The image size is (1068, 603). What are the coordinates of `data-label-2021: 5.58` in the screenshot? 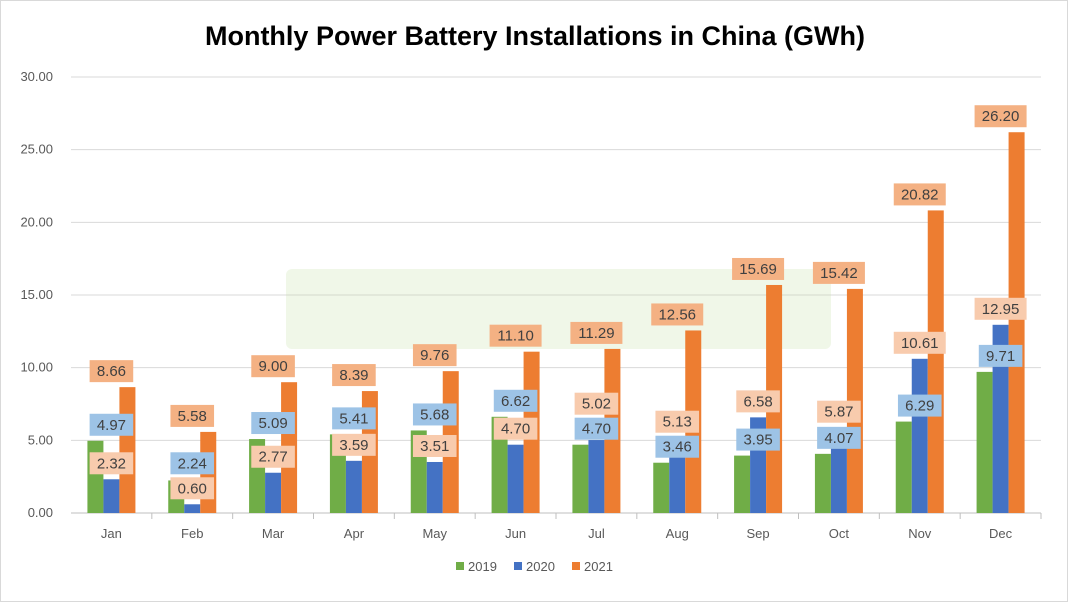 It's located at (192, 416).